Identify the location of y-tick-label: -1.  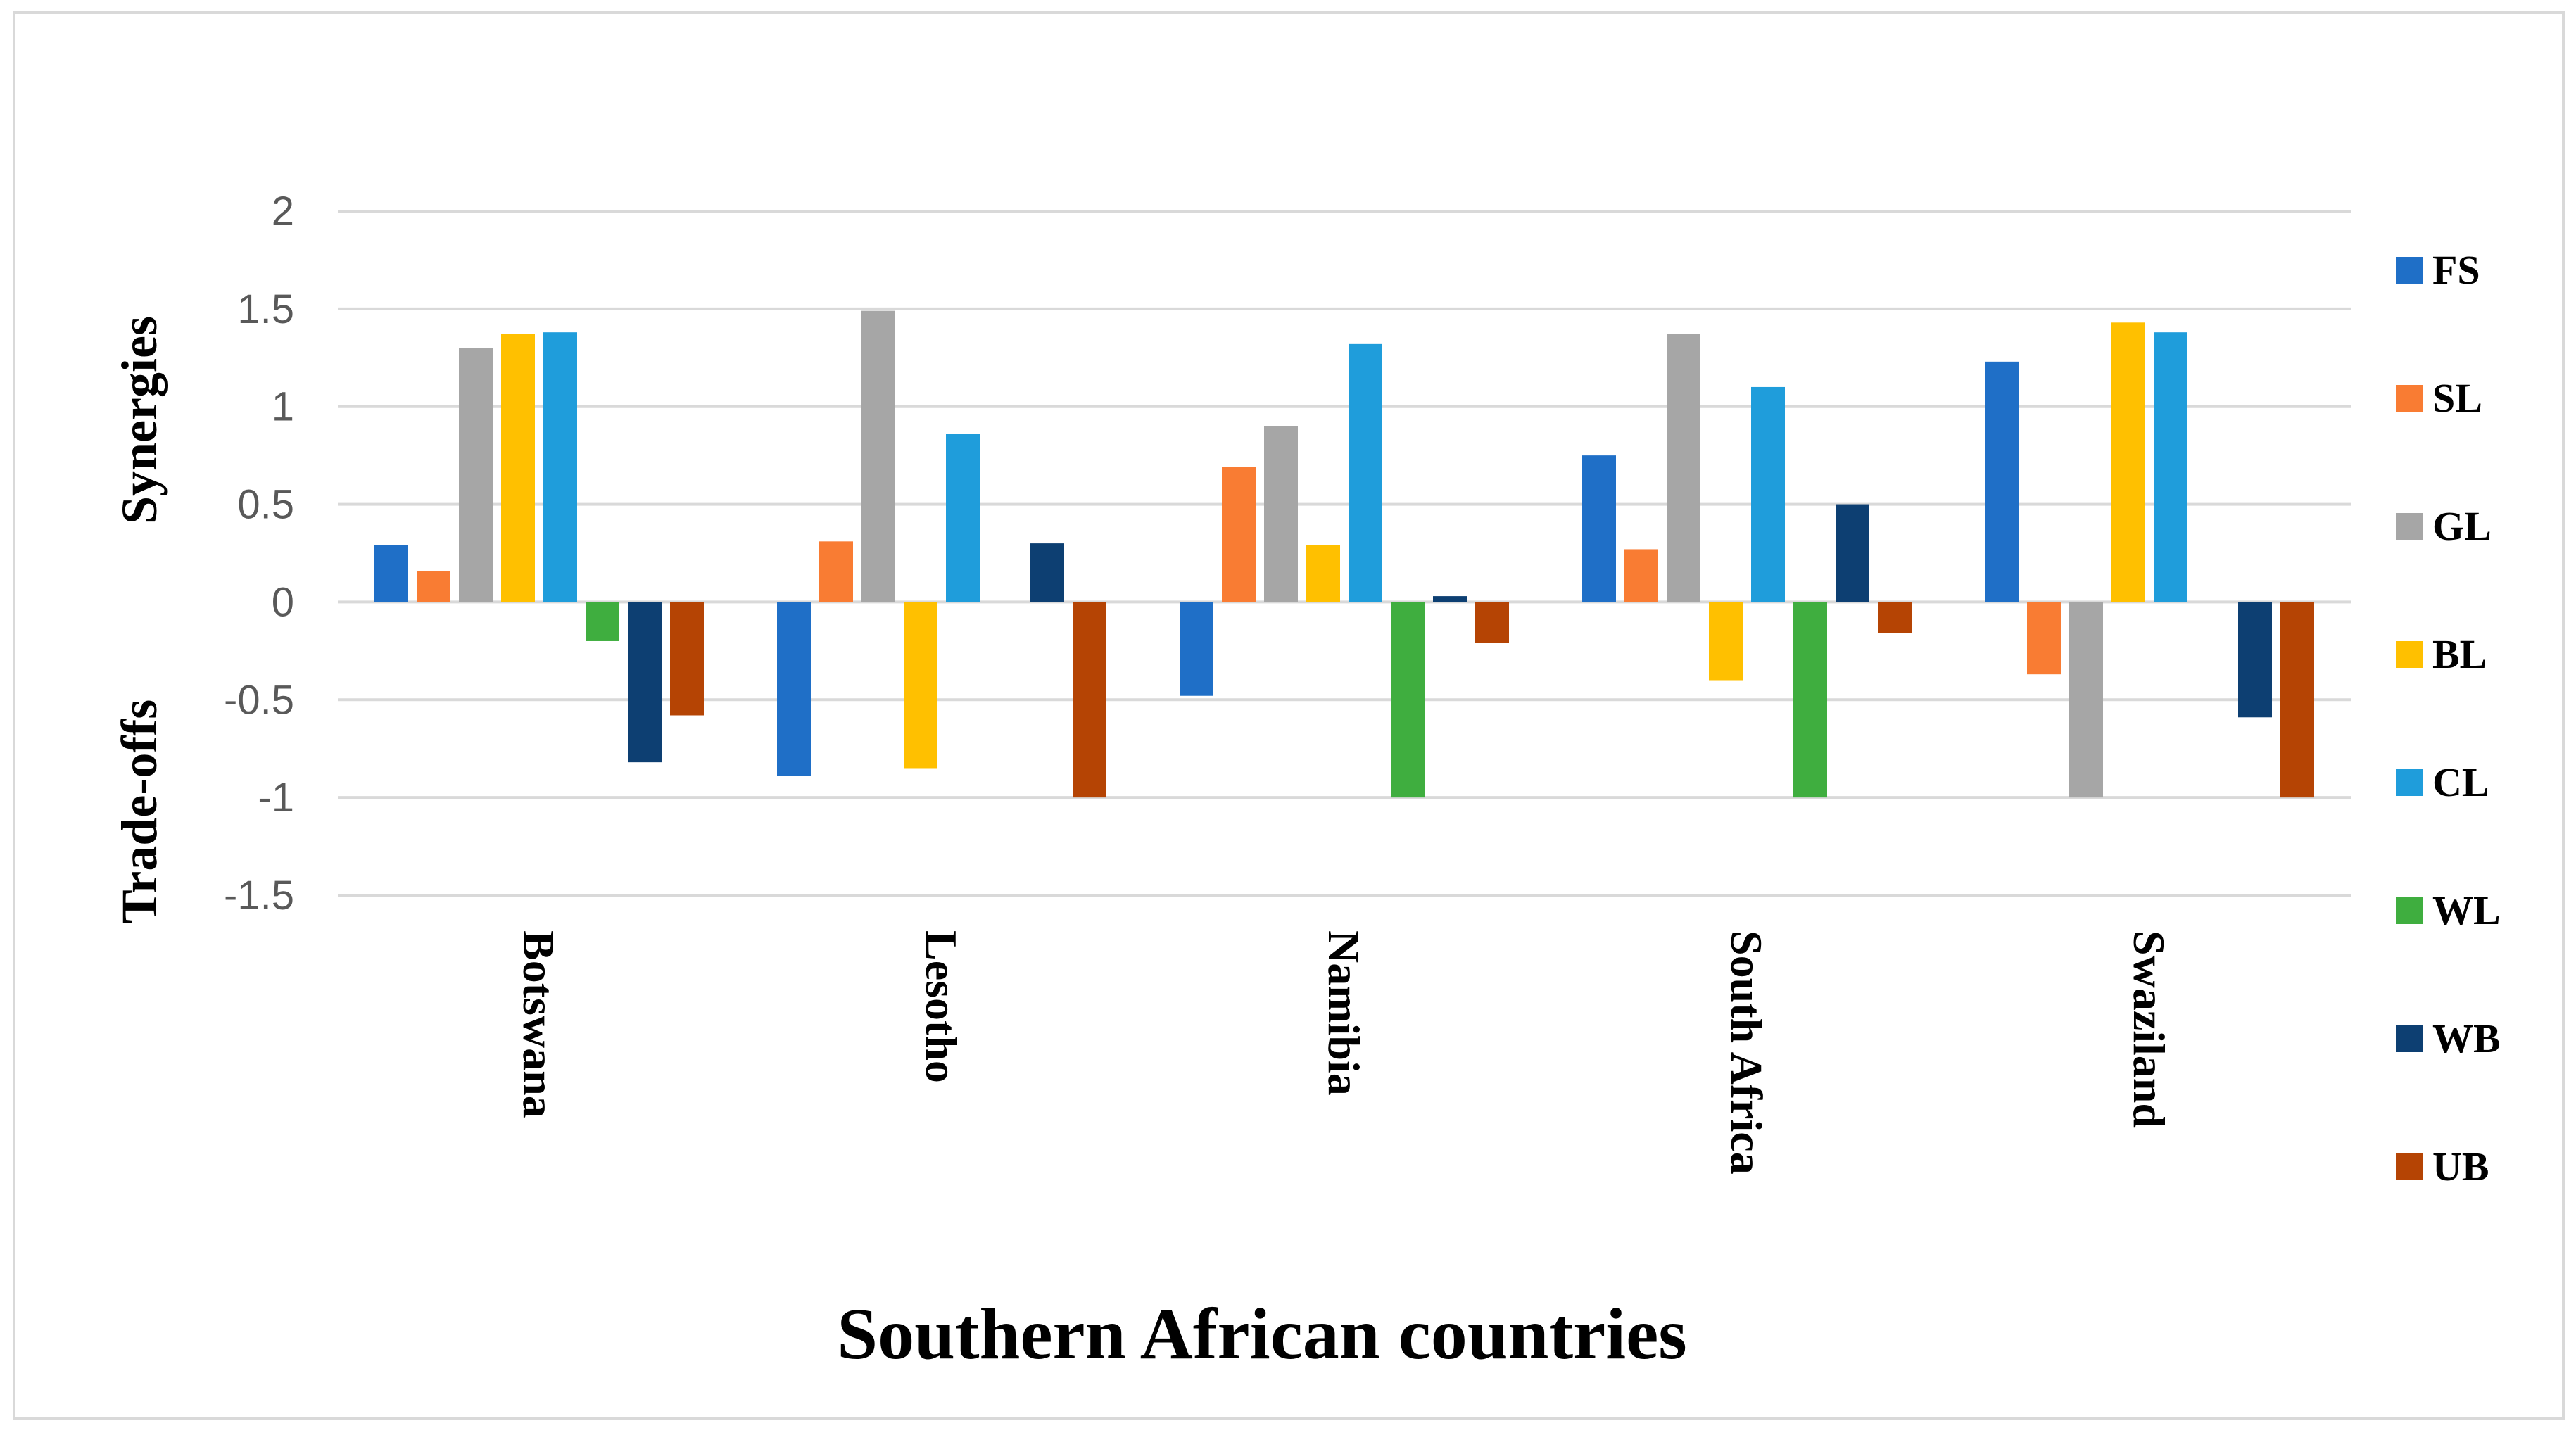
(276, 798).